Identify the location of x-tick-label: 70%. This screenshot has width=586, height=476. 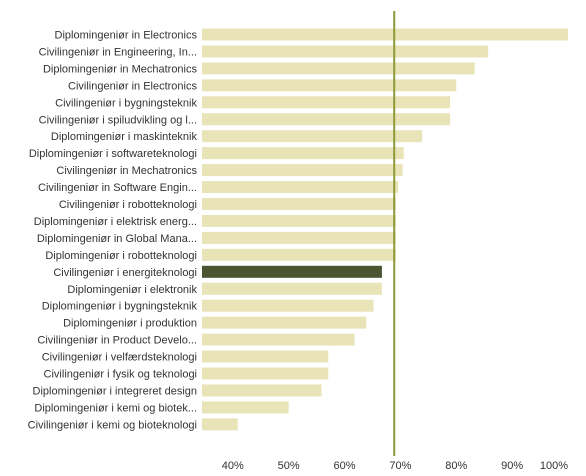
(400, 466).